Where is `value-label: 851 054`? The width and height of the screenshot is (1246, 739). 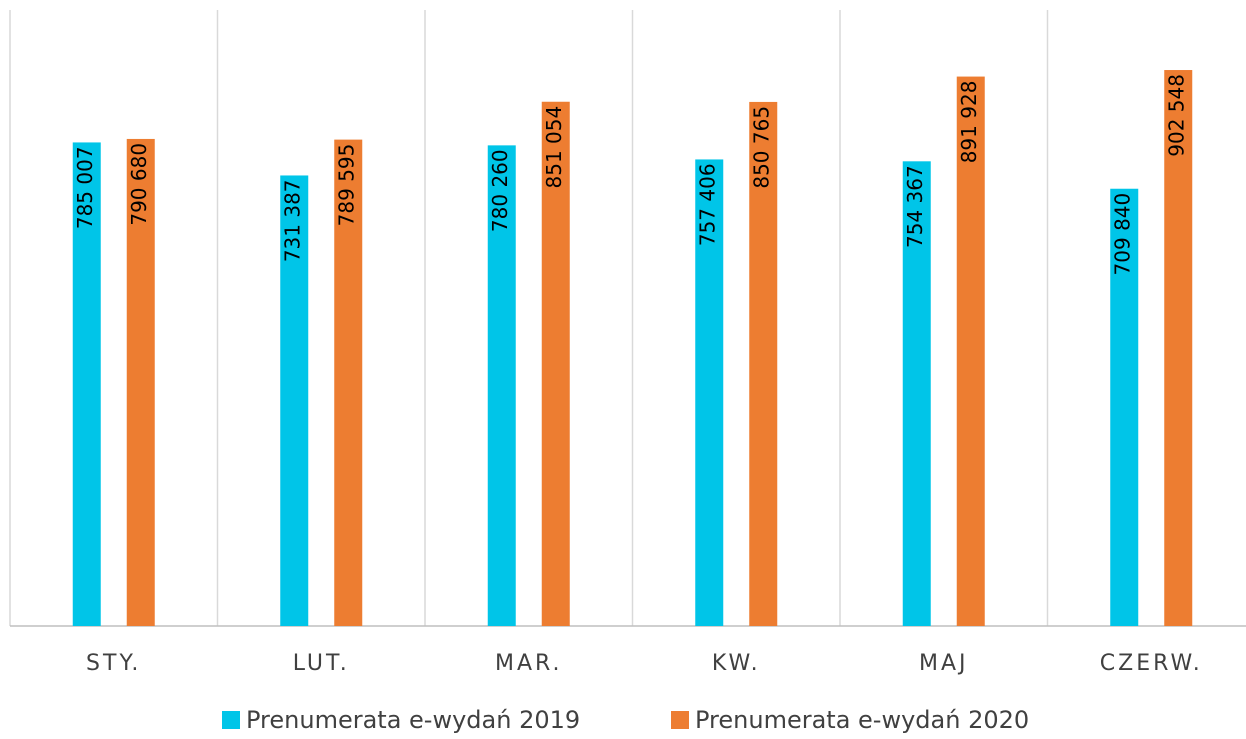
value-label: 851 054 is located at coordinates (554, 147).